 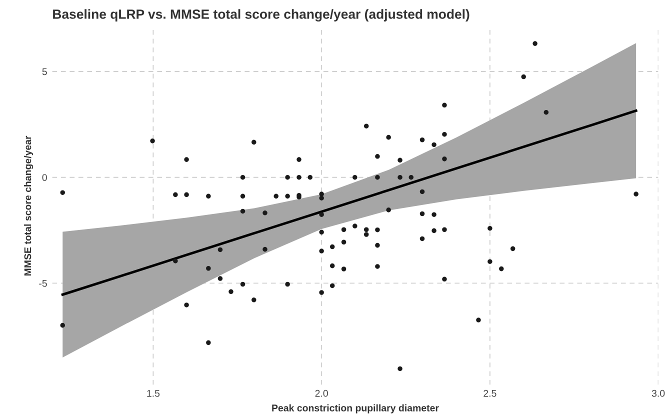 I want to click on x-tick-label: 2.5, so click(x=490, y=393).